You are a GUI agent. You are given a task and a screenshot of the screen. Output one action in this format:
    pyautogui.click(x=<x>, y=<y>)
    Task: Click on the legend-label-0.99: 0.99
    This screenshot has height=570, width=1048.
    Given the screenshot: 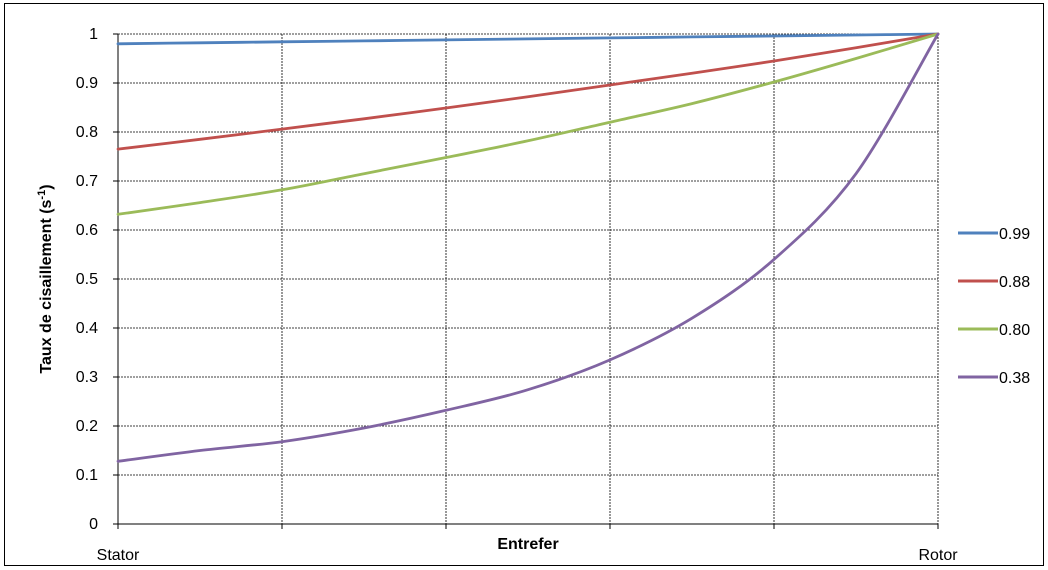 What is the action you would take?
    pyautogui.click(x=1014, y=234)
    